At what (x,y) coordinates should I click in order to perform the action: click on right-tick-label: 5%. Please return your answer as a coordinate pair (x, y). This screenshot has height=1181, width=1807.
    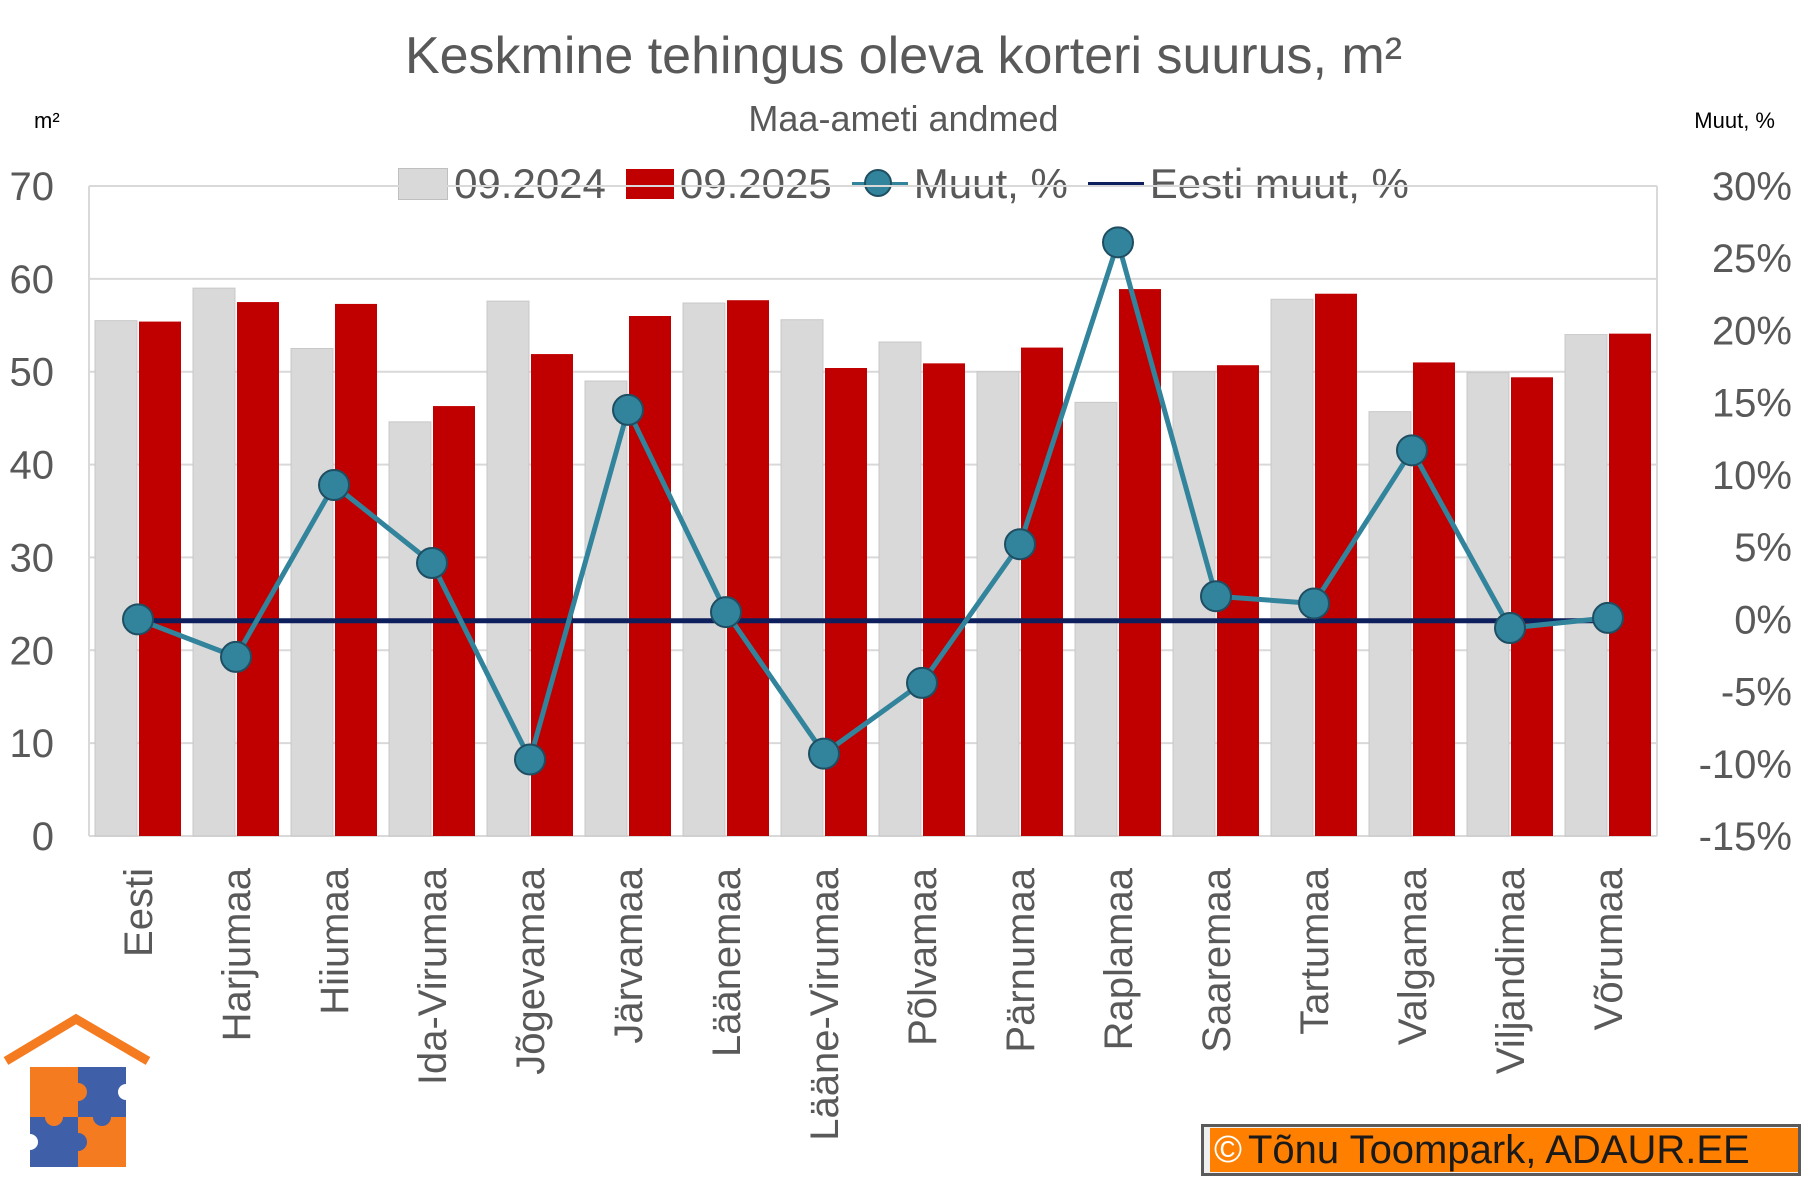
    Looking at the image, I should click on (1763, 548).